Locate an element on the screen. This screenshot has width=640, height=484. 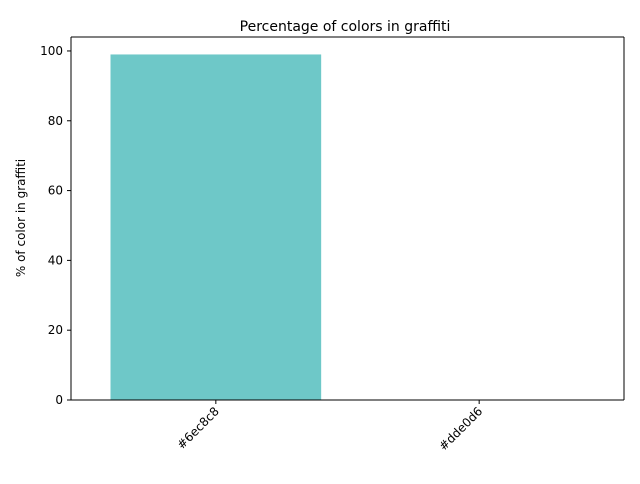
y-tick-label-3: 60 is located at coordinates (55, 191).